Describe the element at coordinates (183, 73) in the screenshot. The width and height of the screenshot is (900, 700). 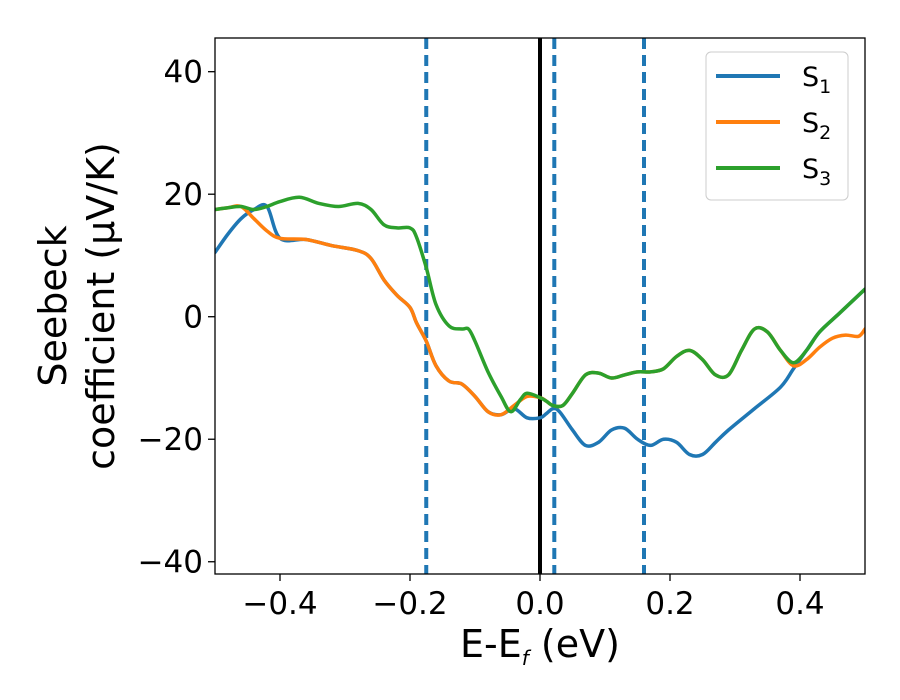
I see `y-tick-label: 40` at that location.